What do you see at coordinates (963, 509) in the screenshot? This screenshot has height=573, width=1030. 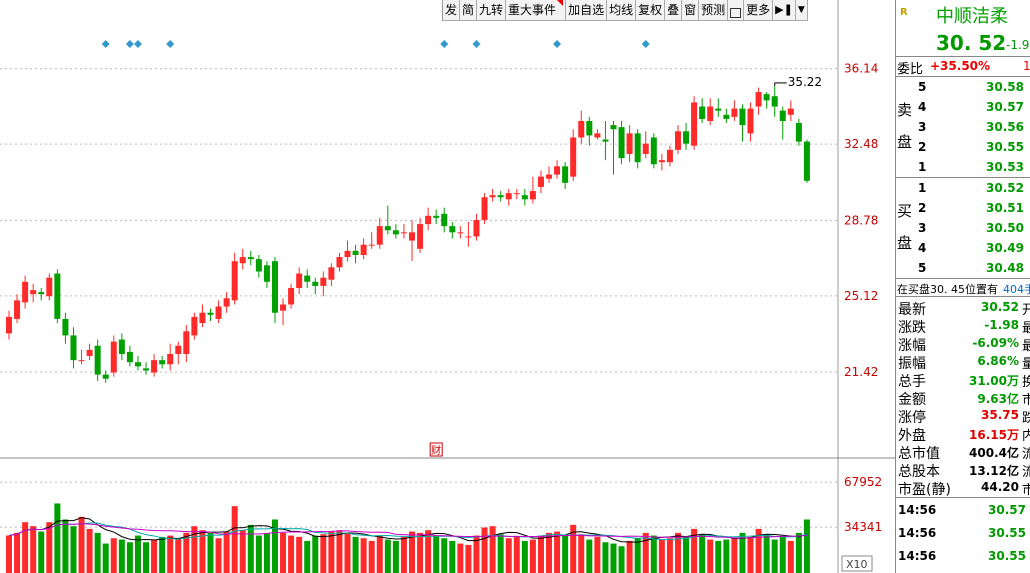 I see `tick-row: 14:56 30.57` at bounding box center [963, 509].